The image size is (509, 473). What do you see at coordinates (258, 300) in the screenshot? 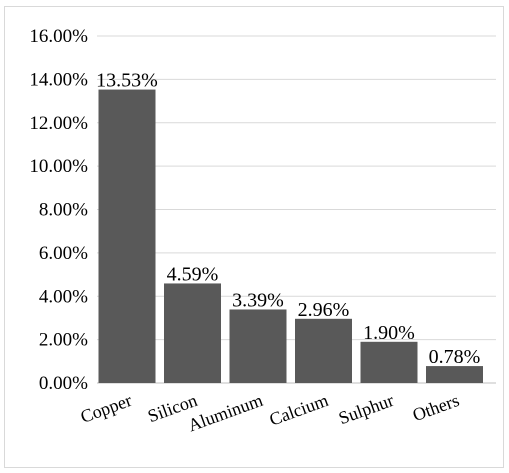
I see `data-label: 3.39%` at bounding box center [258, 300].